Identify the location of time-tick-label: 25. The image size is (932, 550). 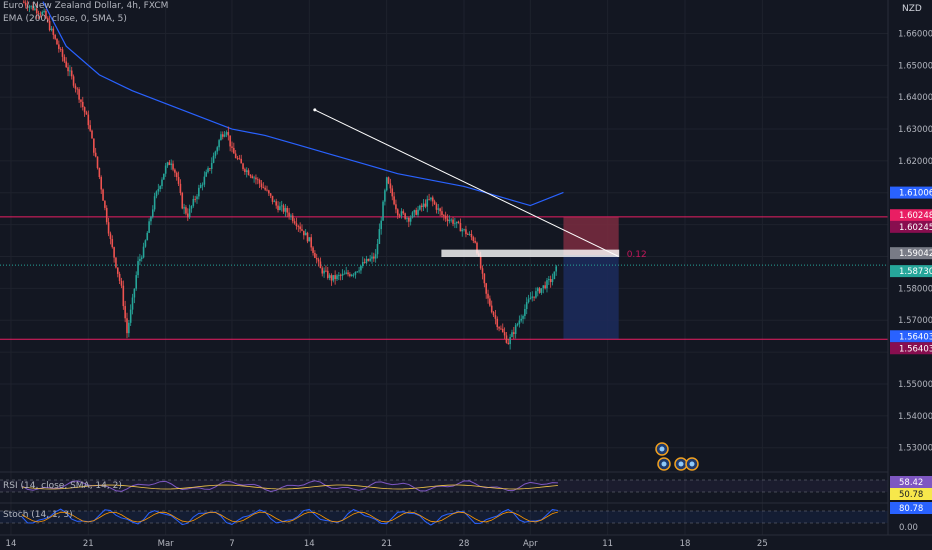
(762, 544).